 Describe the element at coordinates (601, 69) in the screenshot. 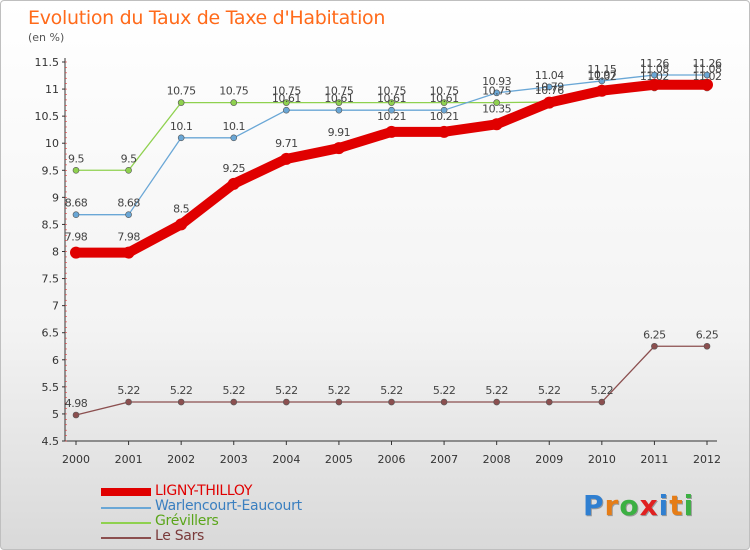

I see `data-label: 11.15` at that location.